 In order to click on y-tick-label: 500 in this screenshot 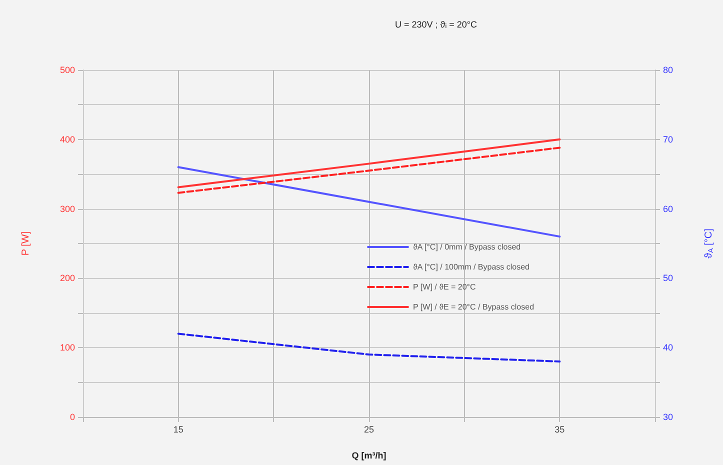, I will do `click(67, 70)`.